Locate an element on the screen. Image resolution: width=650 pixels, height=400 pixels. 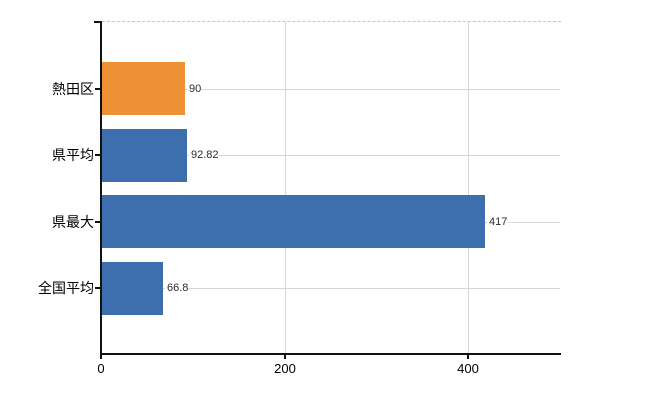
plot-top-border is located at coordinates (331, 21).